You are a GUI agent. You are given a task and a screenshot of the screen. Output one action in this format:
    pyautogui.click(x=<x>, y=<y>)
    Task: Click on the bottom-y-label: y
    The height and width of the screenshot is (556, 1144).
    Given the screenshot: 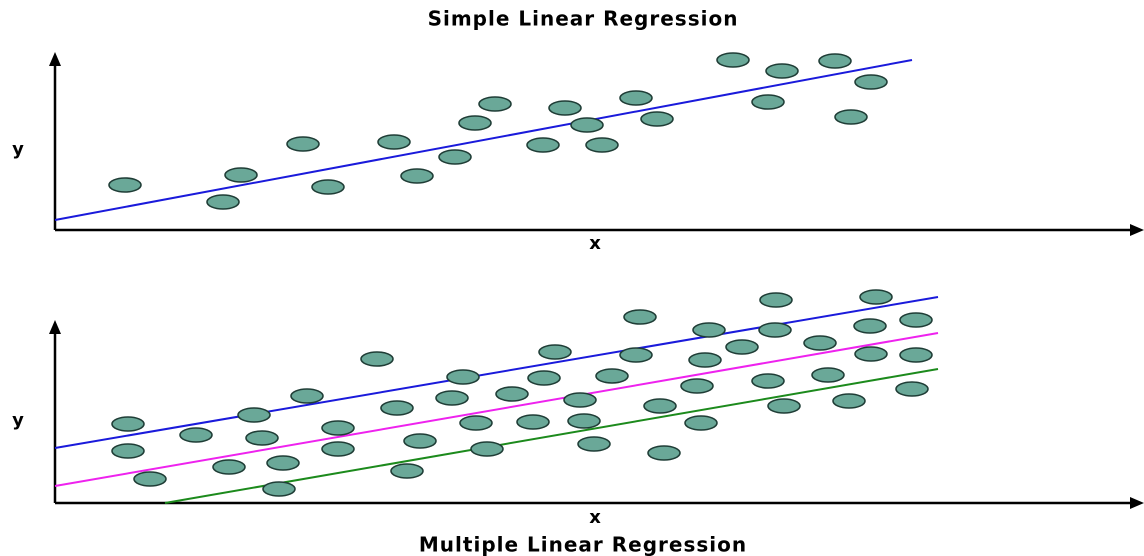 What is the action you would take?
    pyautogui.click(x=18, y=420)
    